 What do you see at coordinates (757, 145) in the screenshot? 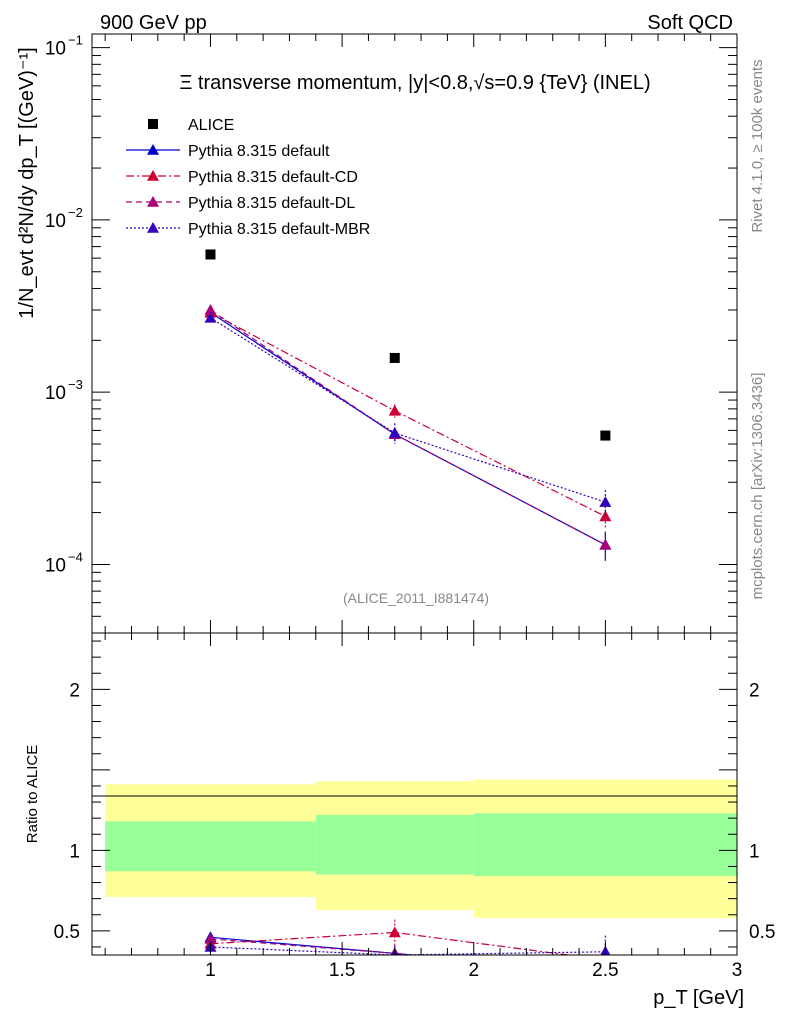
I see `rivet-label: Rivet 4.1.0, ≥ 100k events` at bounding box center [757, 145].